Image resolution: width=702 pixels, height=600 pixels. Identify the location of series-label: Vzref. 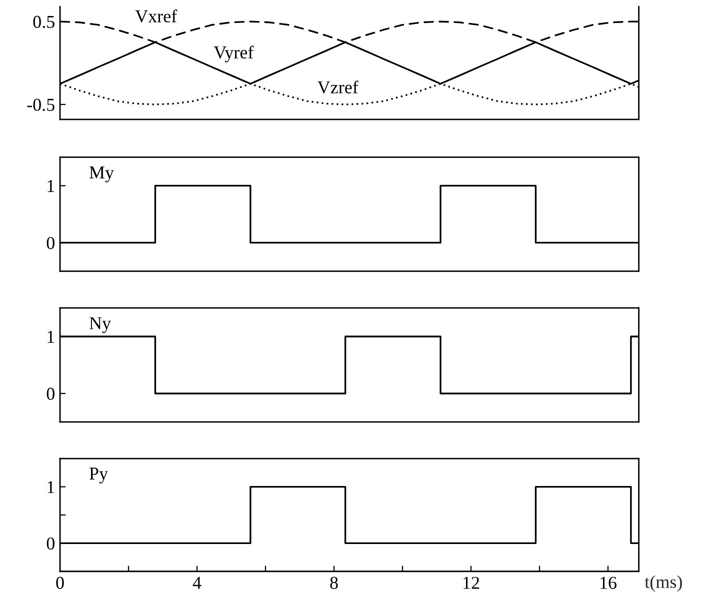
(338, 87).